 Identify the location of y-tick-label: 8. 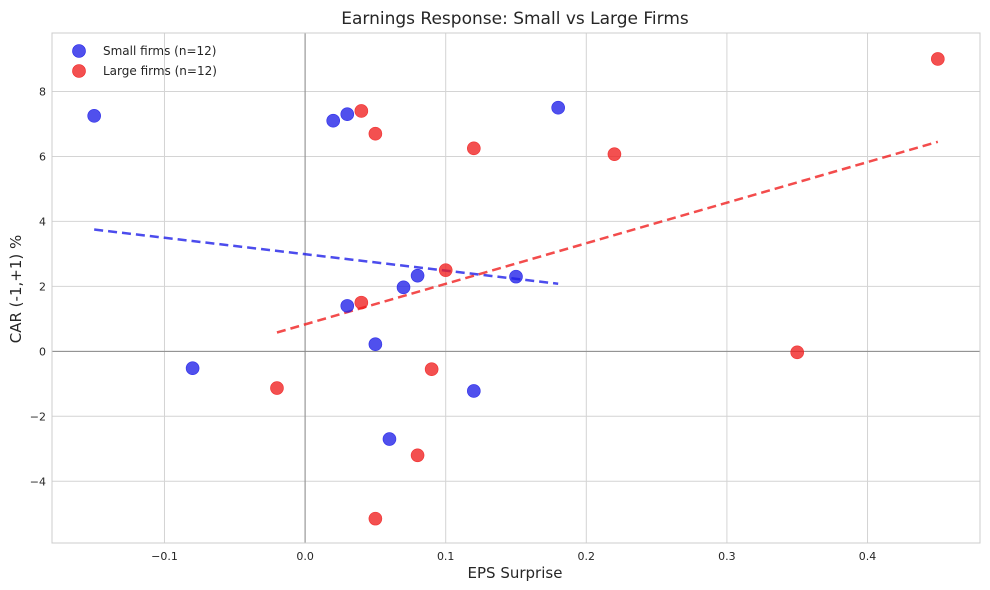
(42, 91).